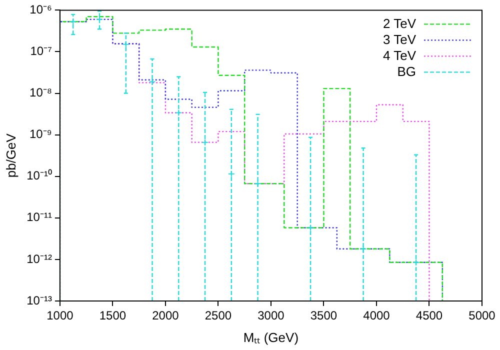 This screenshot has height=350, width=500. What do you see at coordinates (376, 315) in the screenshot?
I see `x-tick-label: 4000` at bounding box center [376, 315].